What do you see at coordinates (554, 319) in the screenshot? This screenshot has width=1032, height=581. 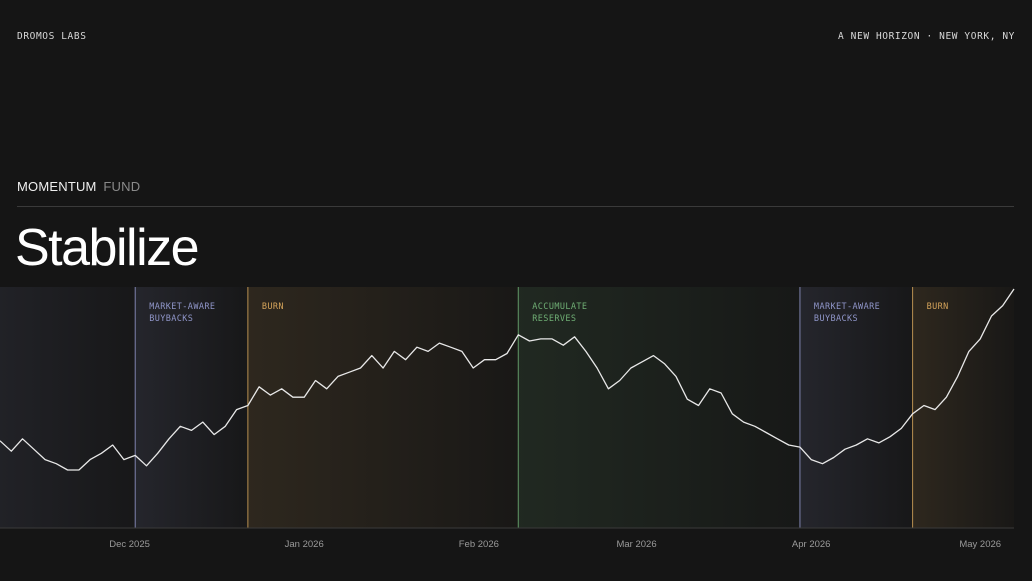 I see `region-label: RESERVES` at bounding box center [554, 319].